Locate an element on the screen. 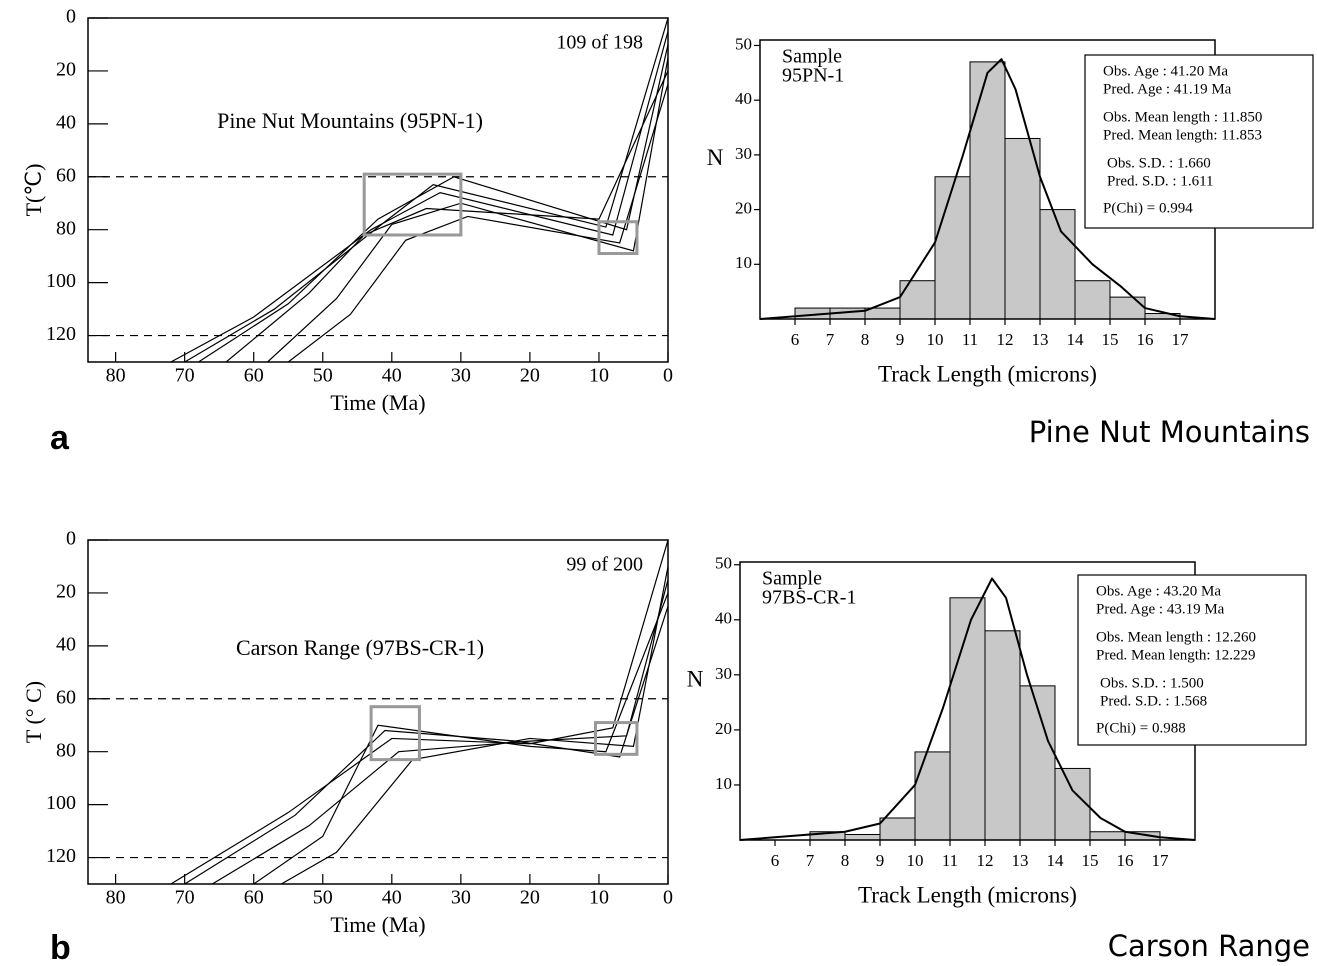 This screenshot has width=1317, height=966. info-line: Pred. S.D. : 1.611 is located at coordinates (1160, 181).